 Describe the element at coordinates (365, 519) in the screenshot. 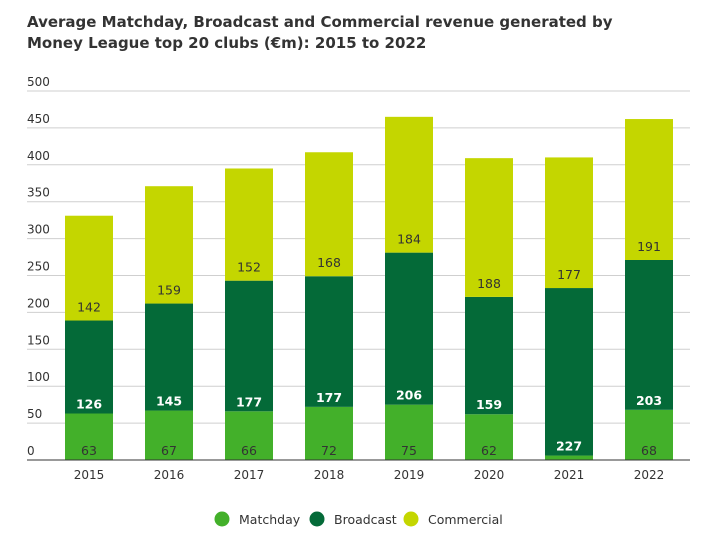

I see `legend-label-broadcast: Broadcast` at that location.